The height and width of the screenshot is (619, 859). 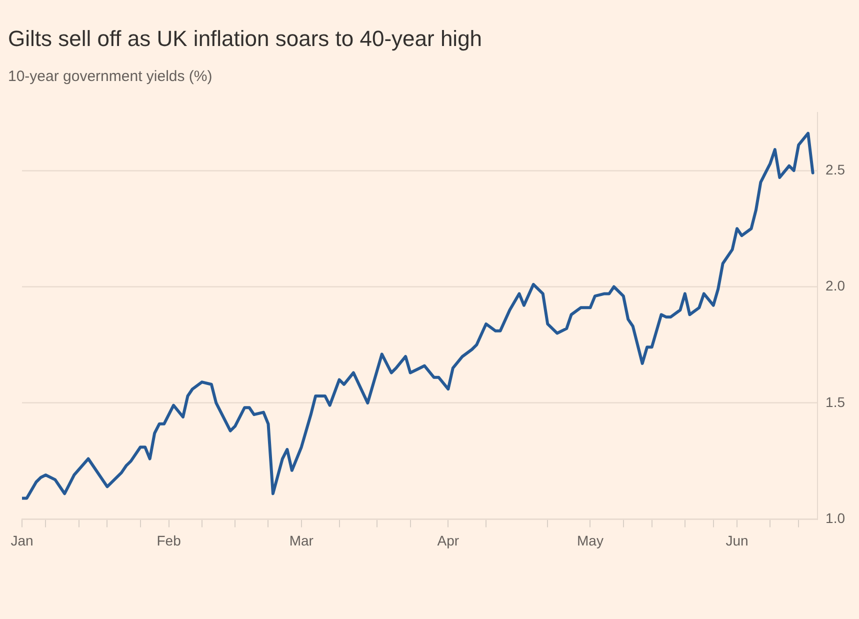 What do you see at coordinates (836, 402) in the screenshot?
I see `y-tick-label: 1.5` at bounding box center [836, 402].